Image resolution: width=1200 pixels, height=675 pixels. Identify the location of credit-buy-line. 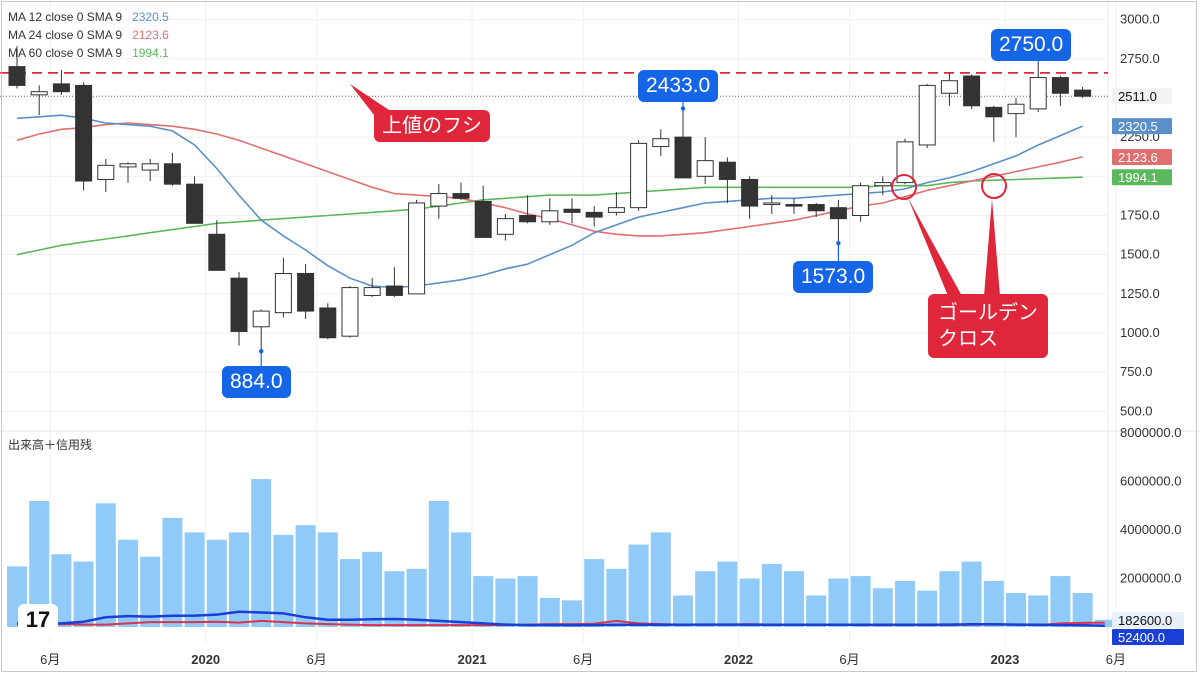
(561, 618).